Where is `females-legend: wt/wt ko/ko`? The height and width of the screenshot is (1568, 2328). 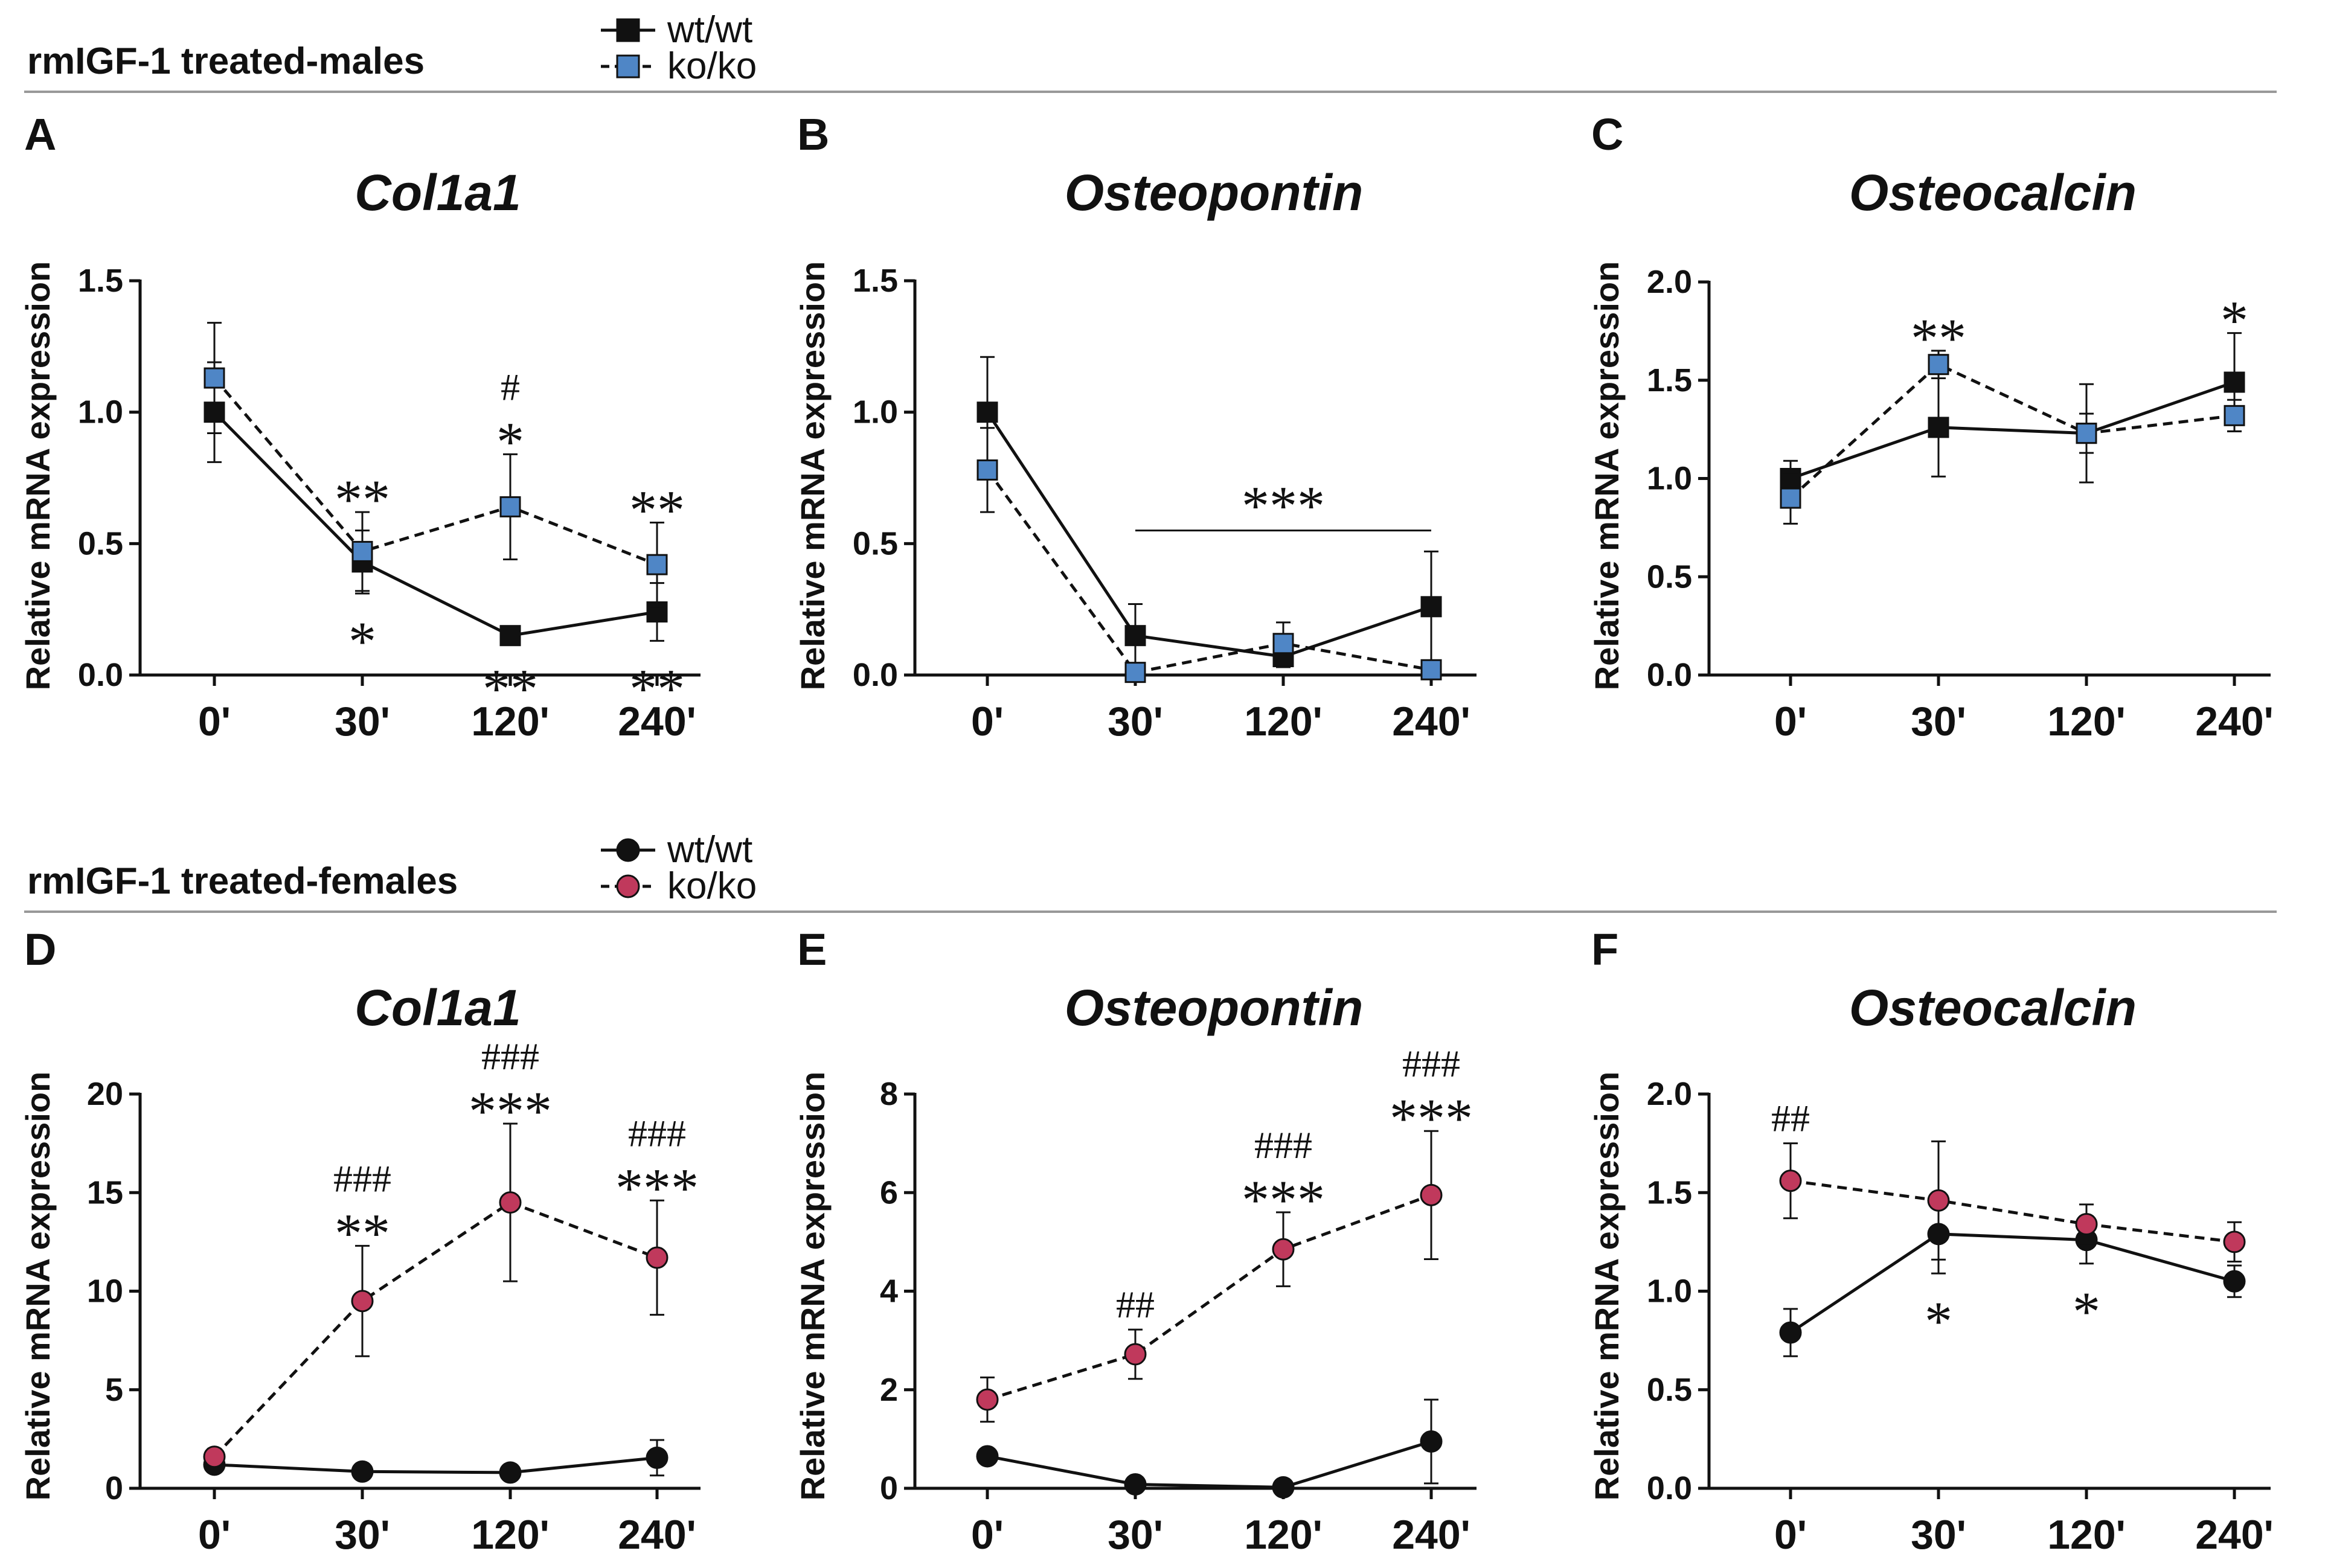
females-legend: wt/wt ko/ko is located at coordinates (679, 868).